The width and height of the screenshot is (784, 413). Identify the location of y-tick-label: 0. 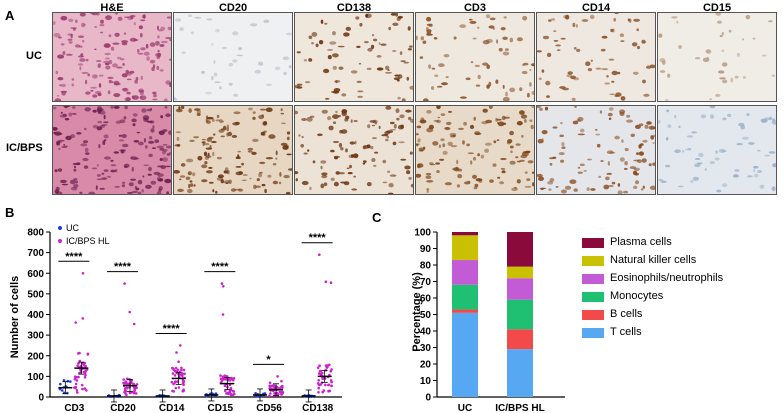
(41, 398).